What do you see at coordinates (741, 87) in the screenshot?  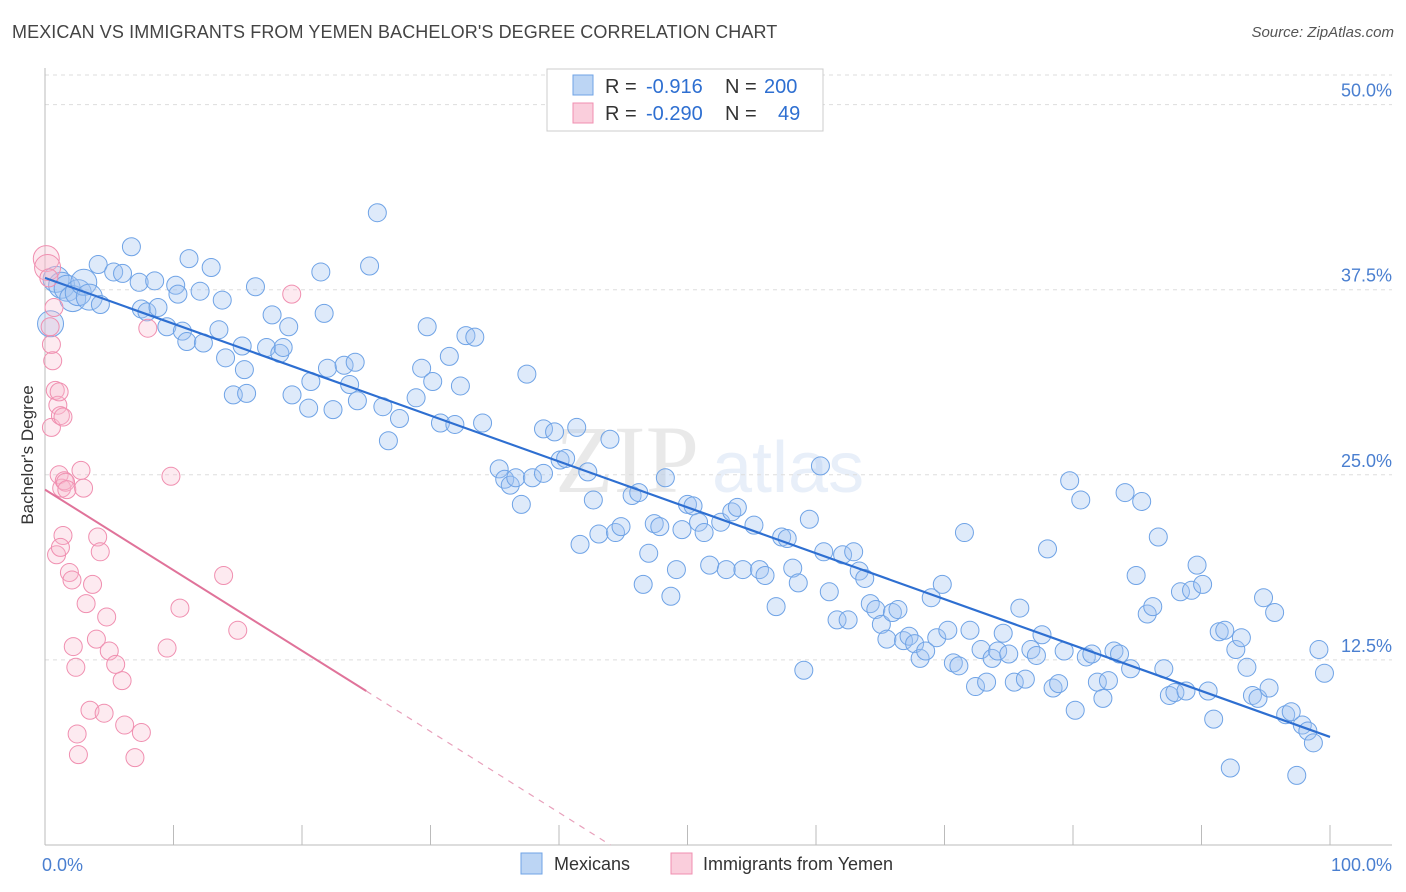 I see `legend-n-label-1: N =` at bounding box center [741, 87].